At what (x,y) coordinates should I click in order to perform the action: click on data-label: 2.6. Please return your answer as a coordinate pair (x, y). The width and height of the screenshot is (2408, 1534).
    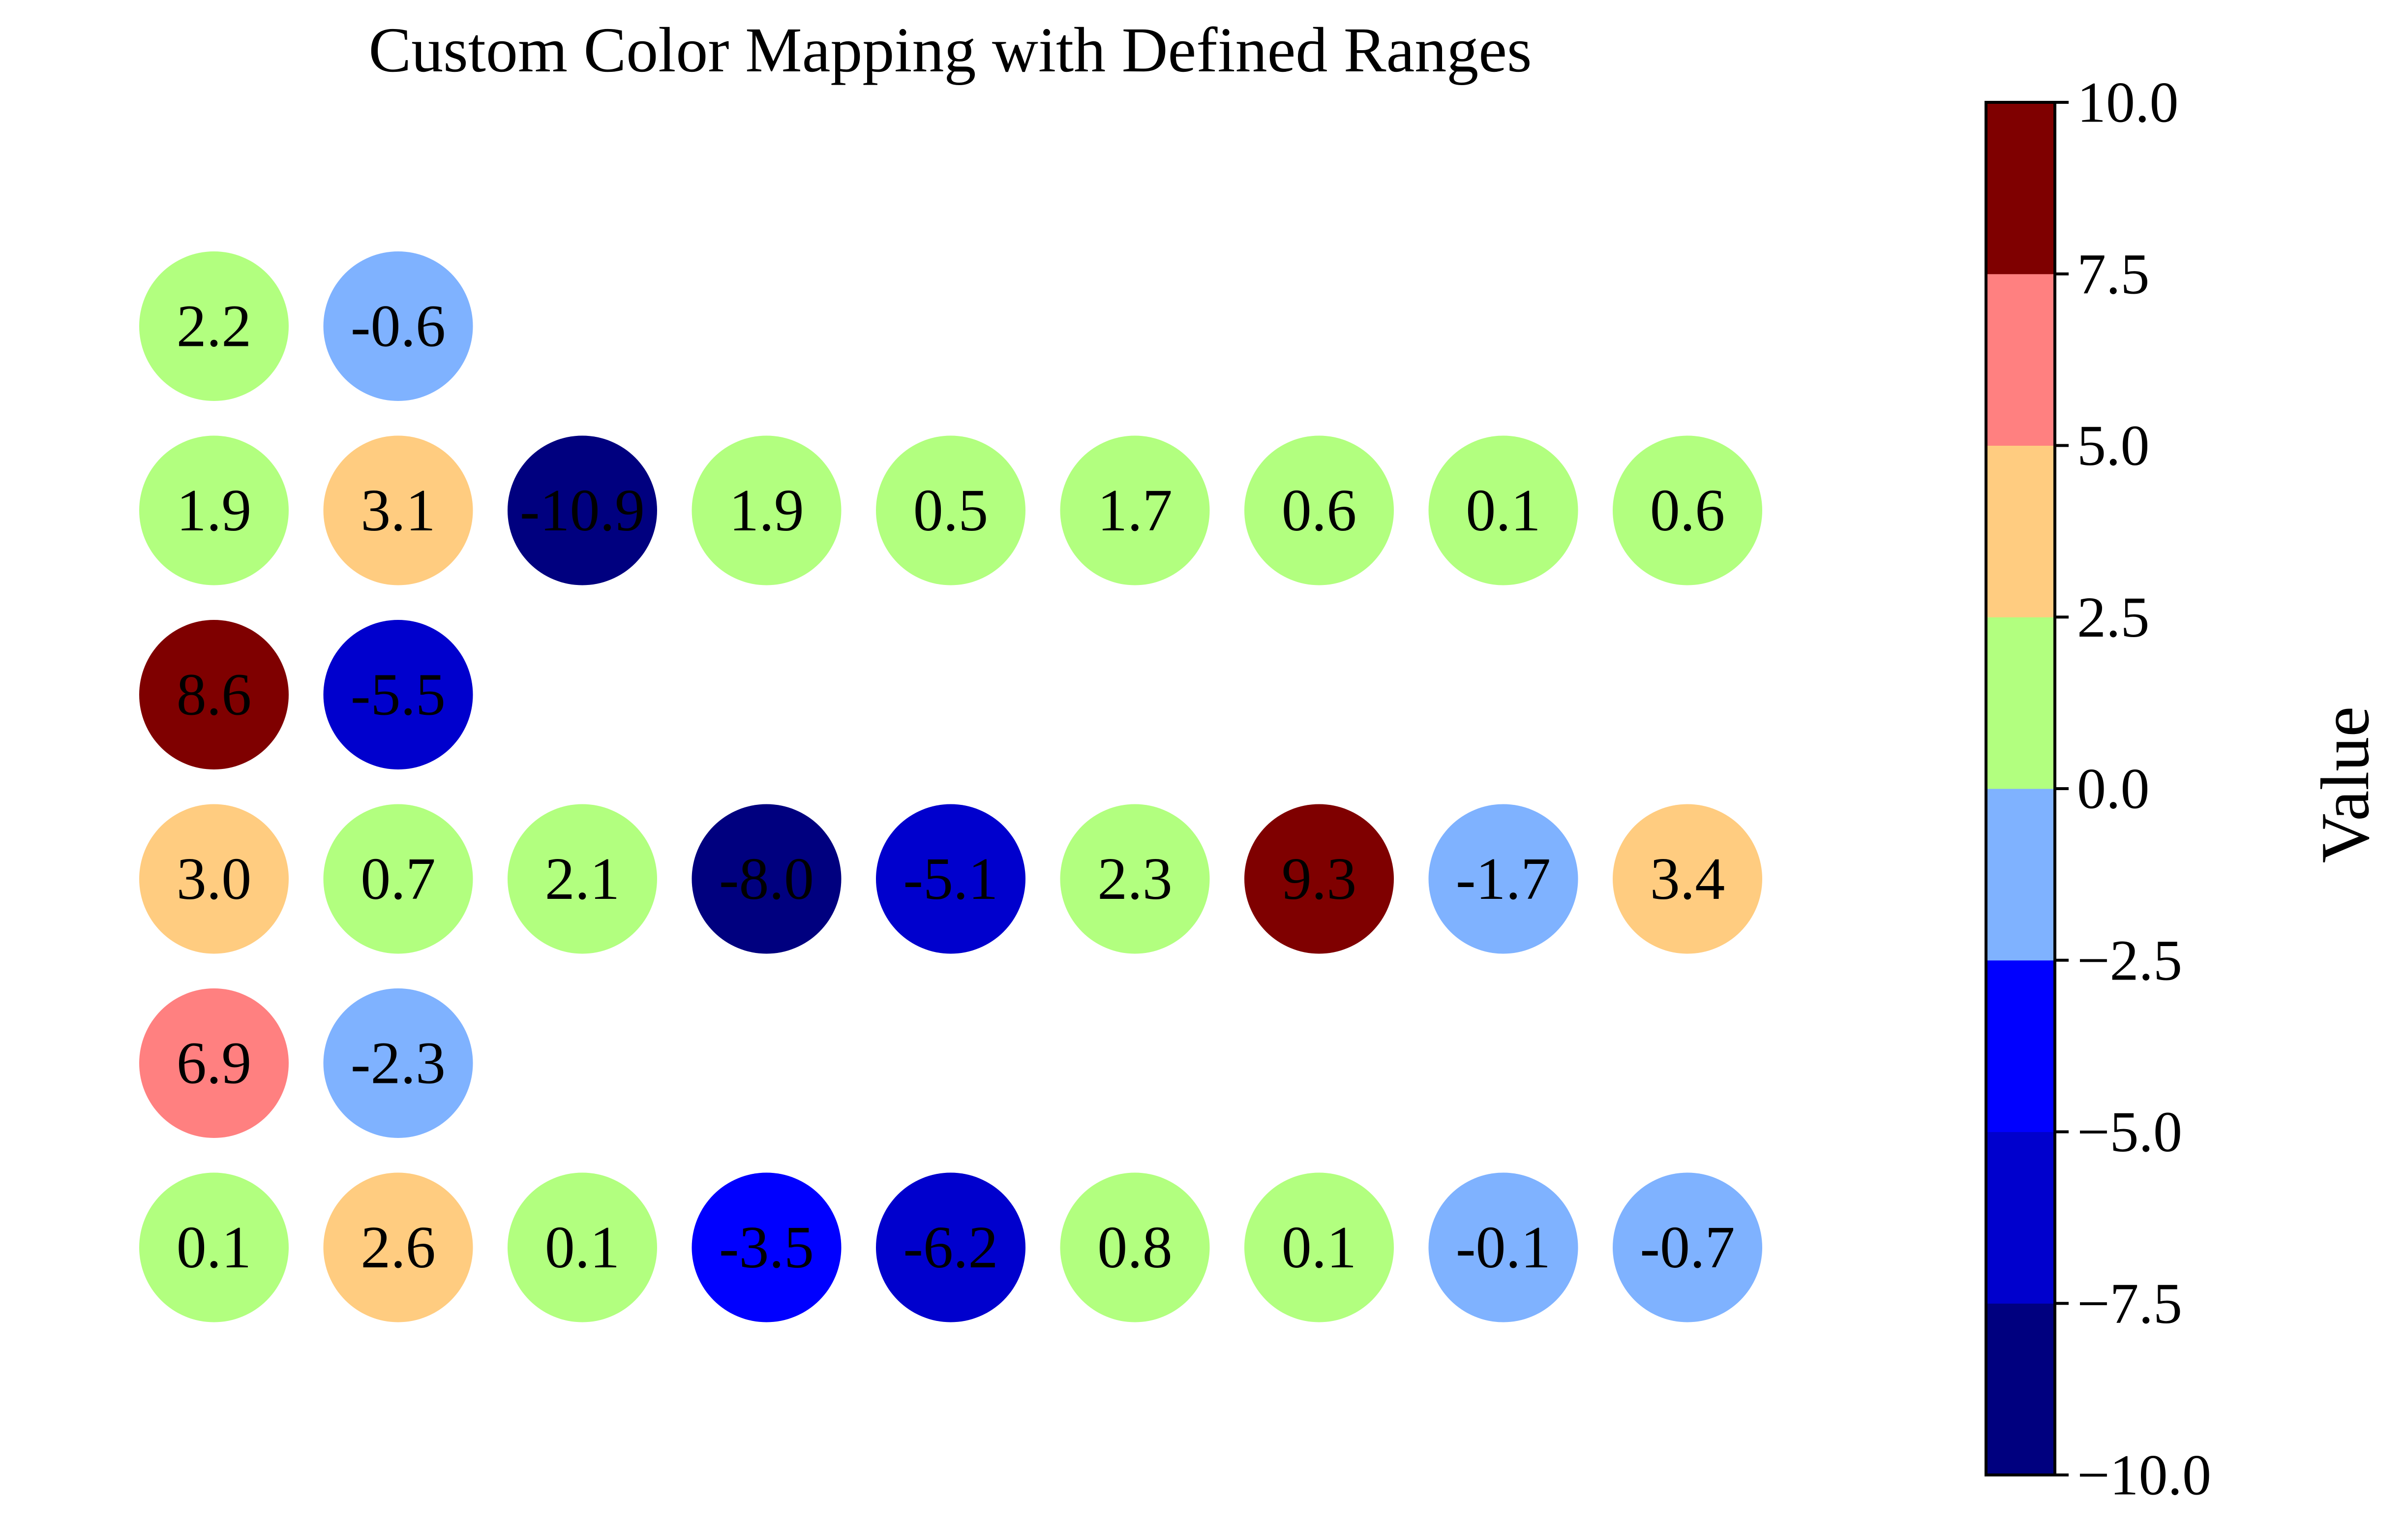
    Looking at the image, I should click on (398, 1247).